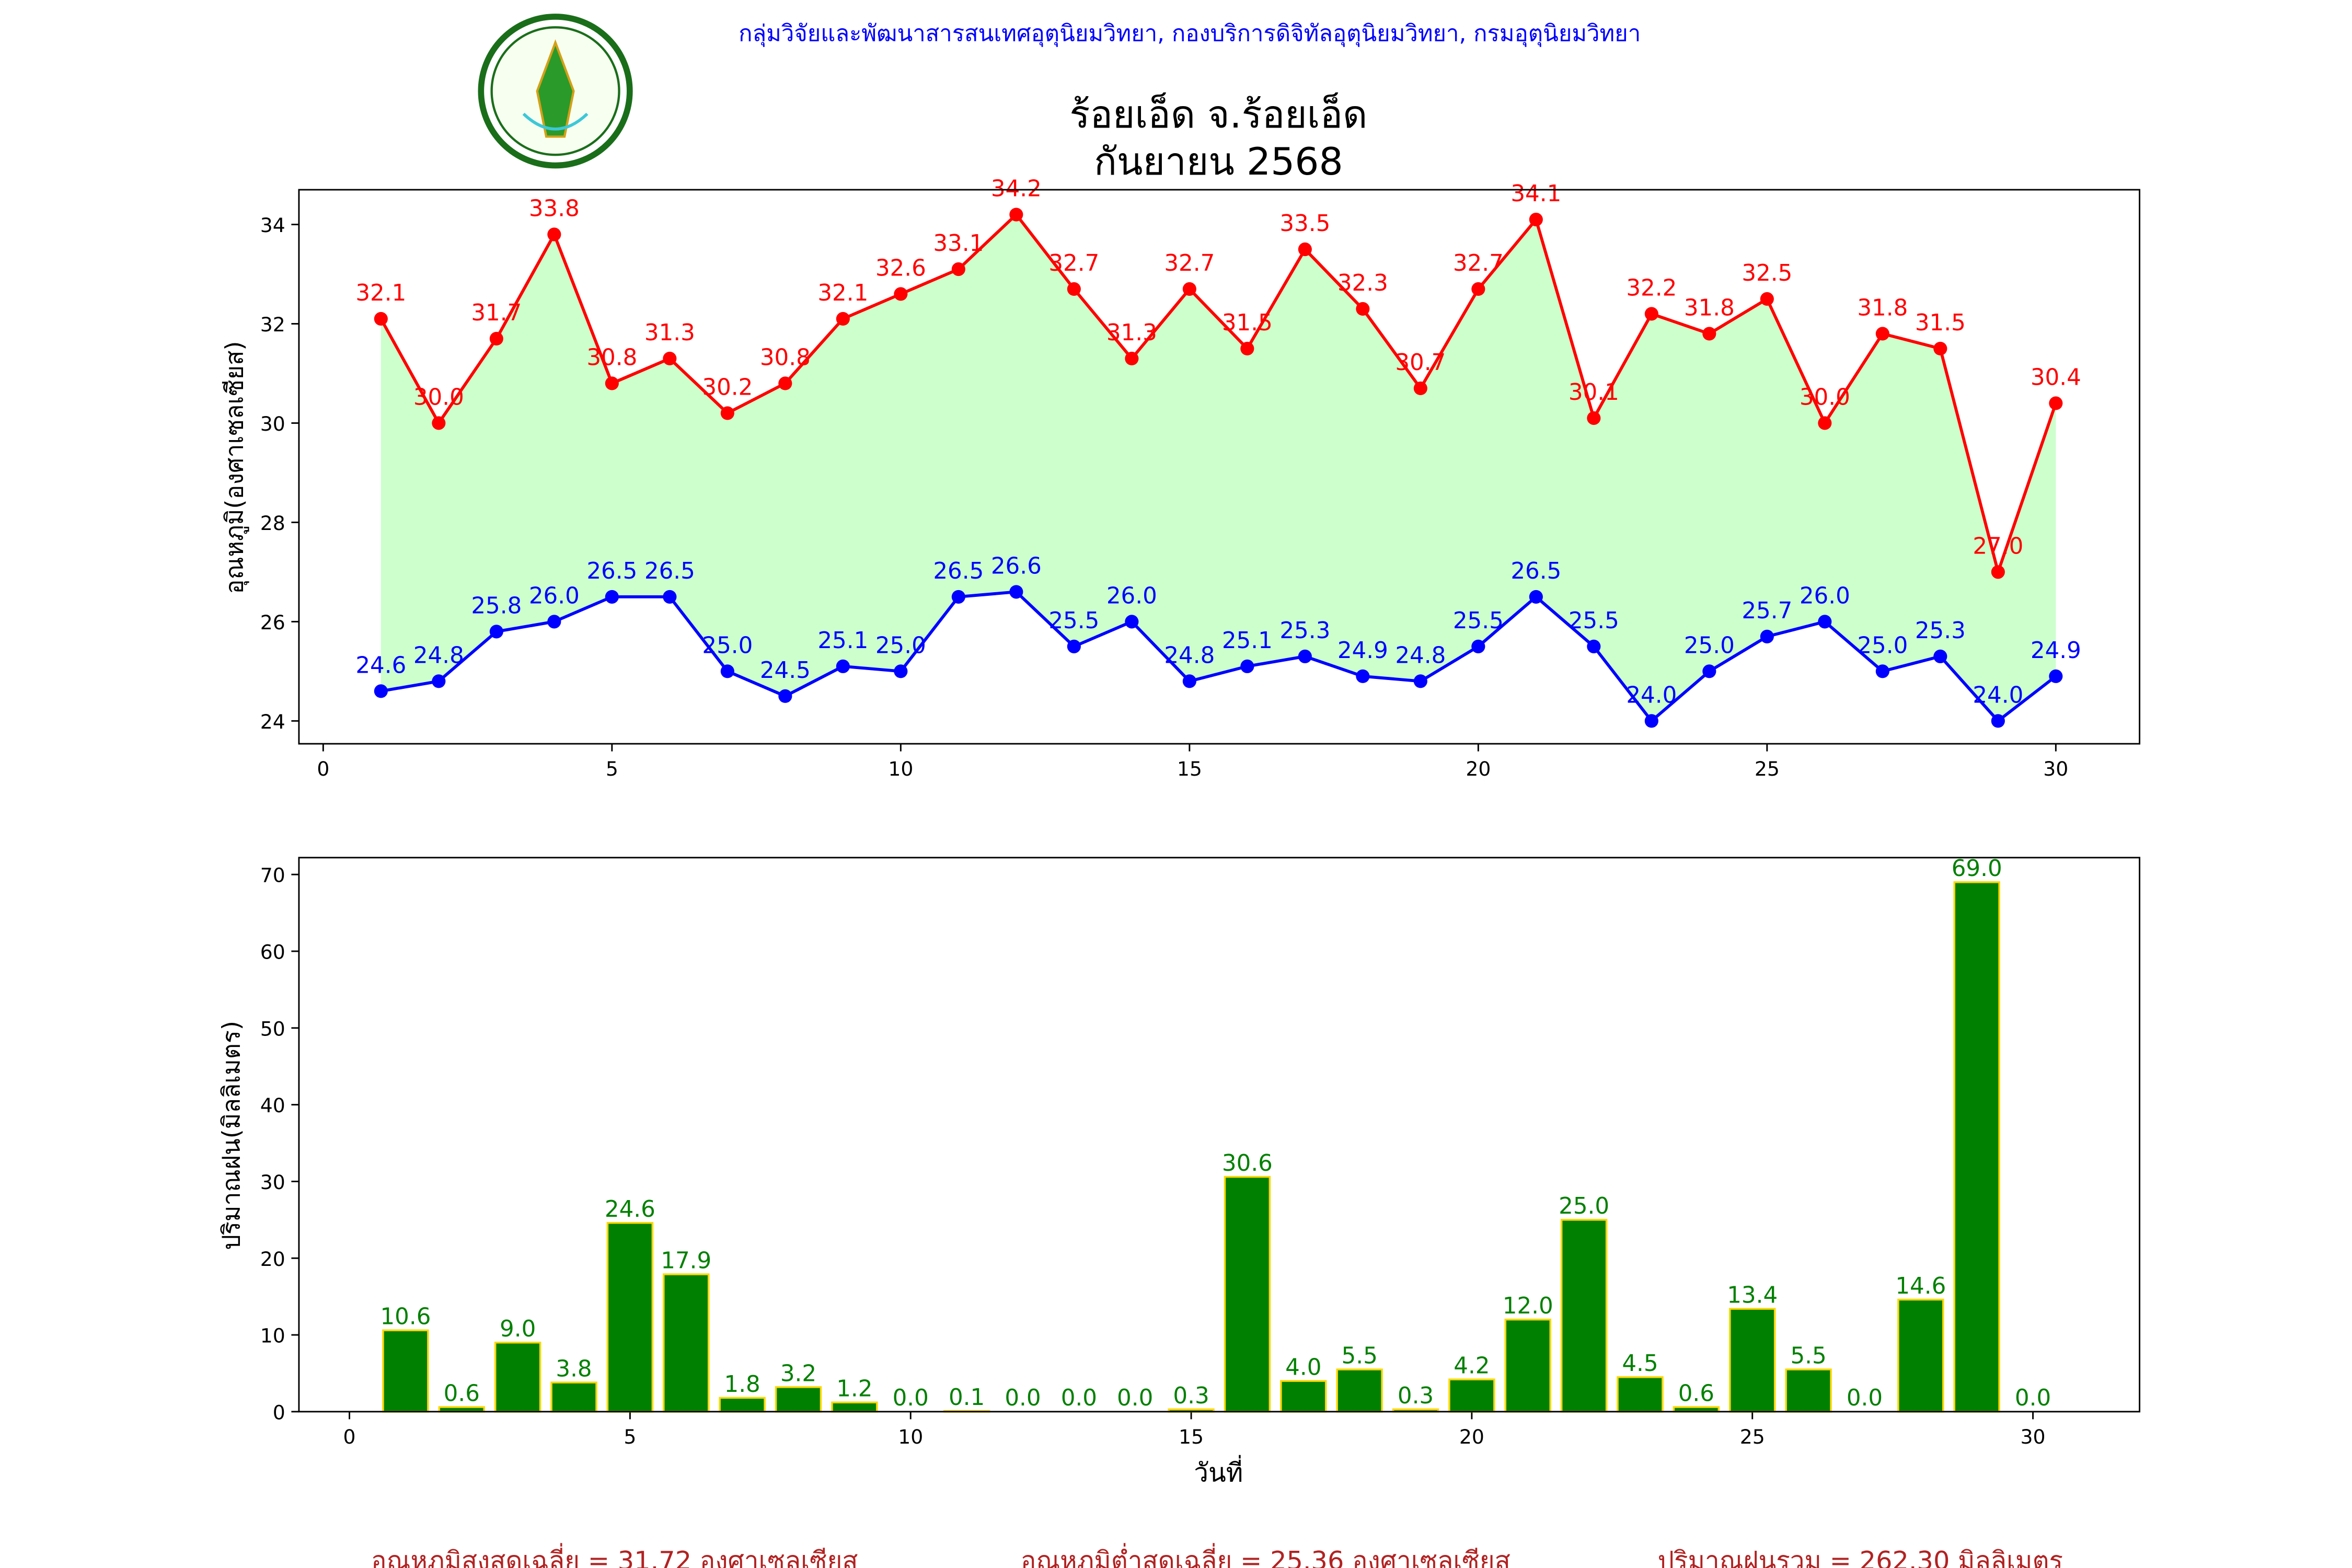 The image size is (2352, 1568). What do you see at coordinates (1131, 596) in the screenshot?
I see `temp-min-data-label: 26.0` at bounding box center [1131, 596].